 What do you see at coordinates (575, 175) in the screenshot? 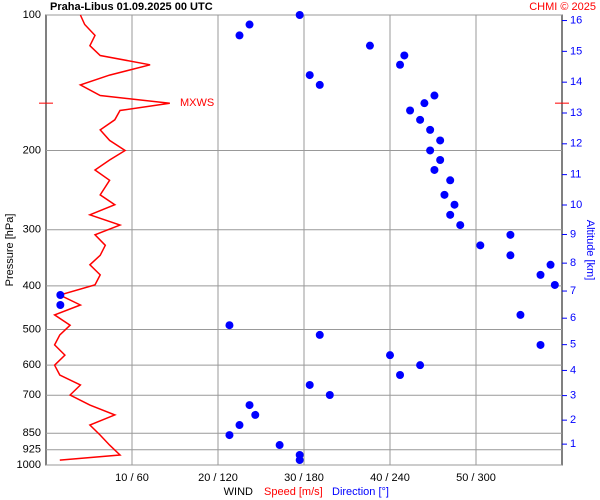
I see `y2-tick-label: 11` at bounding box center [575, 175].